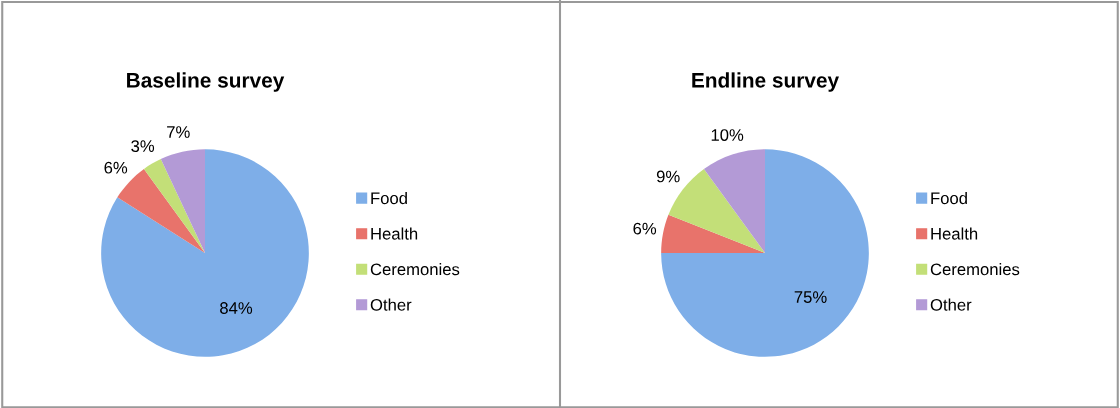 The image size is (1120, 408). Describe the element at coordinates (143, 146) in the screenshot. I see `data-label: 3%` at that location.